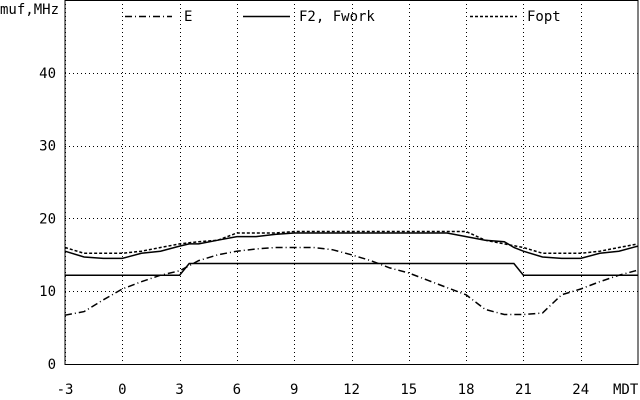 Image resolution: width=640 pixels, height=400 pixels. What do you see at coordinates (337, 17) in the screenshot?
I see `legend-label: F2, Fwork` at bounding box center [337, 17].